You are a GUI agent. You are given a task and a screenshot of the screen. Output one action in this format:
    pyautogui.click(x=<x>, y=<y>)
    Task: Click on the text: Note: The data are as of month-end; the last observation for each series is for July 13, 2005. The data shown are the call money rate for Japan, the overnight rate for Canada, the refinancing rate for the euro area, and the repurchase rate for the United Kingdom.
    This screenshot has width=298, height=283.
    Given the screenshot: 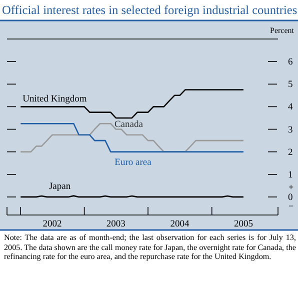 What is the action you would take?
    pyautogui.click(x=150, y=247)
    